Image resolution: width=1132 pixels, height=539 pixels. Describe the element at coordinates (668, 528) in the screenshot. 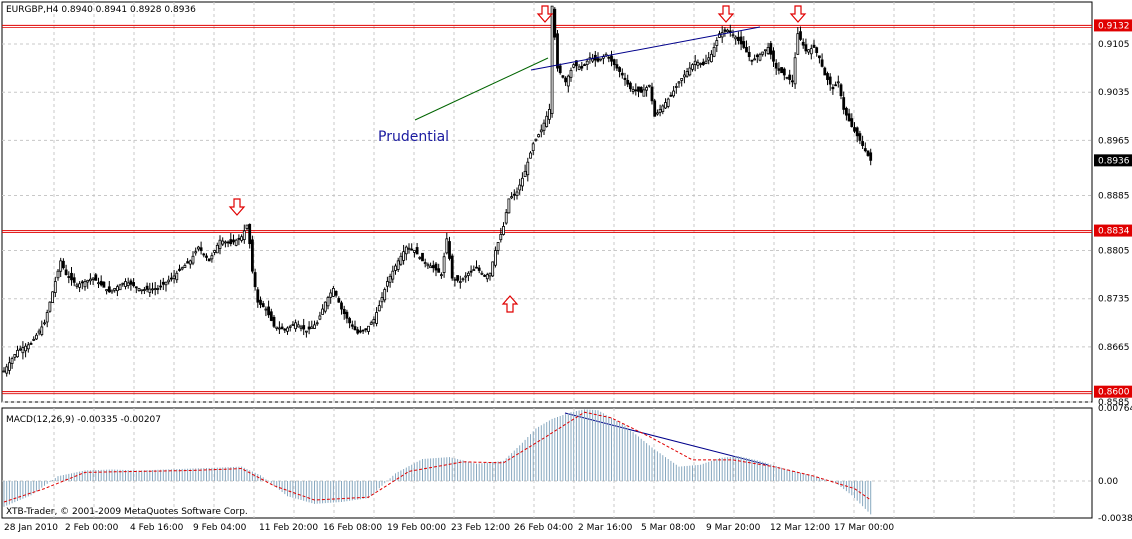

I see `x-tick-label: 5 Mar 08:00` at that location.